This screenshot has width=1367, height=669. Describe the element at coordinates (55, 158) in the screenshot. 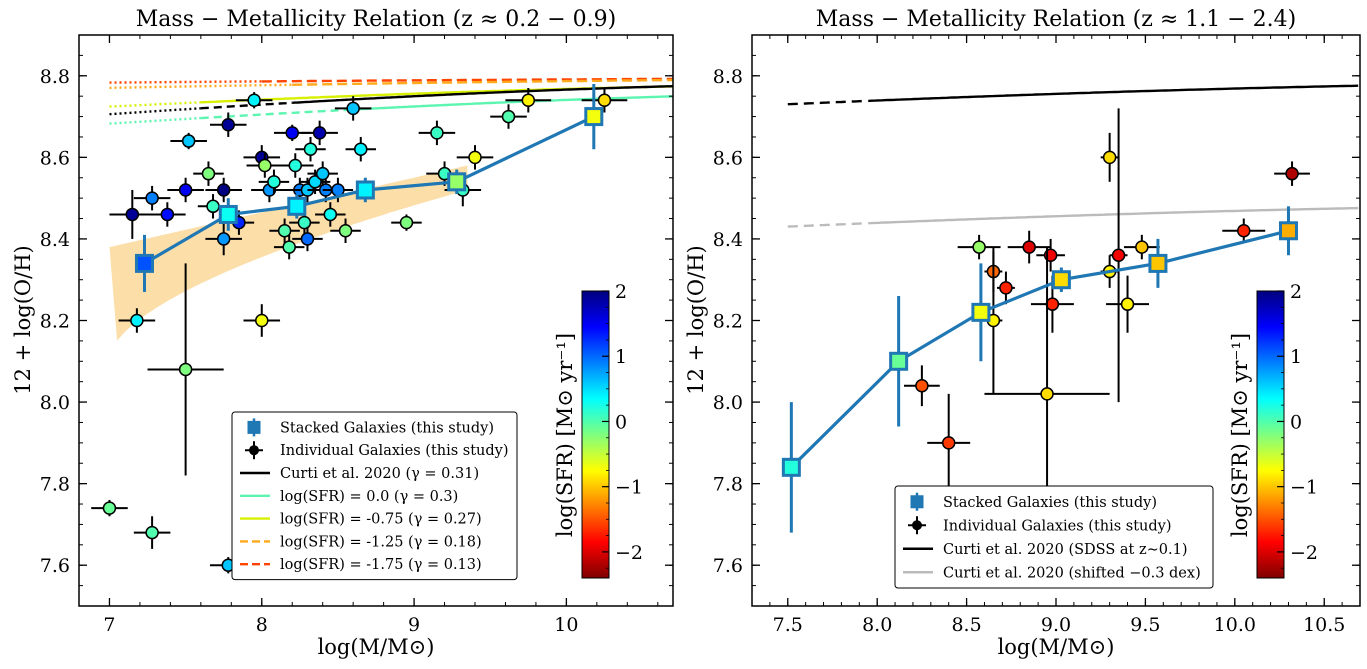

I see `left-y-tick-label: 8.6` at that location.